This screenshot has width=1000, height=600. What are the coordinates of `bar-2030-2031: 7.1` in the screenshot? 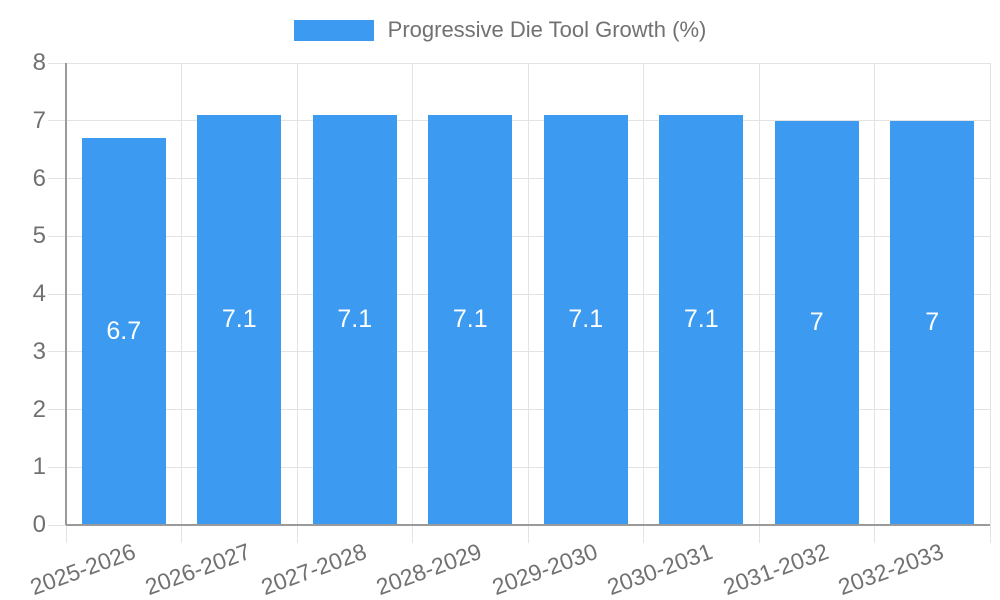 It's located at (701, 319).